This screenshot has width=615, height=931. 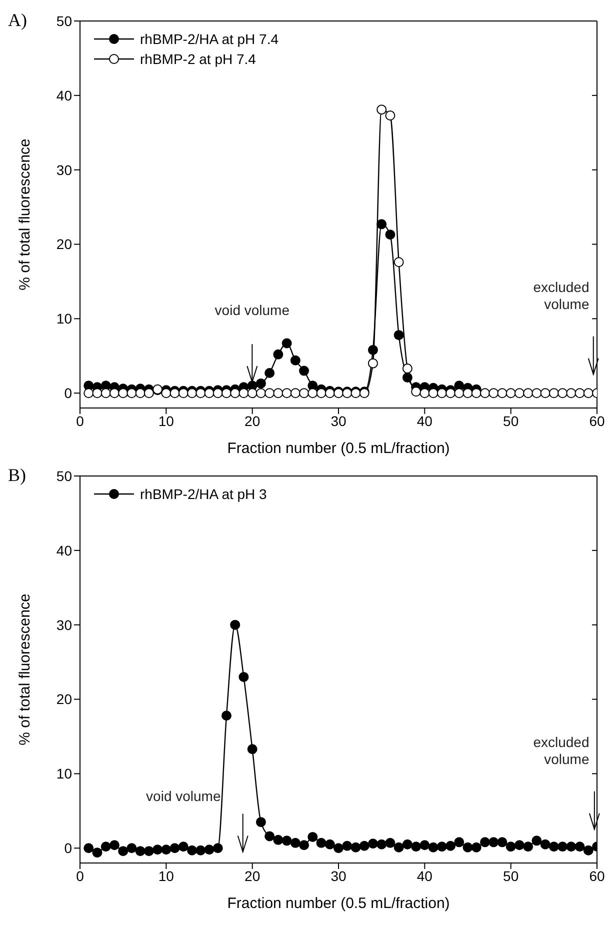 What do you see at coordinates (198, 59) in the screenshot?
I see `legend-label: rhBMP-2 at pH 7.4` at bounding box center [198, 59].